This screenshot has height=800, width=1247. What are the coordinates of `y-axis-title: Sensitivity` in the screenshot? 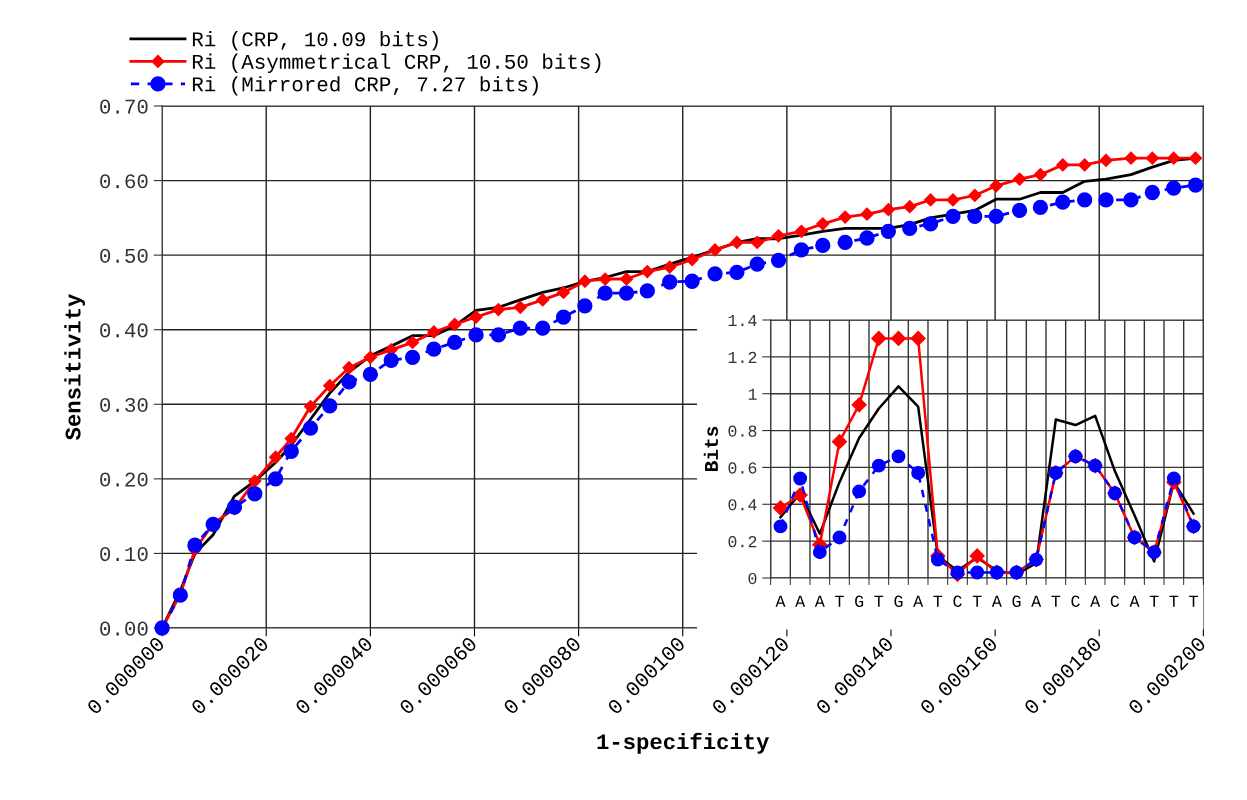 It's located at (75, 367).